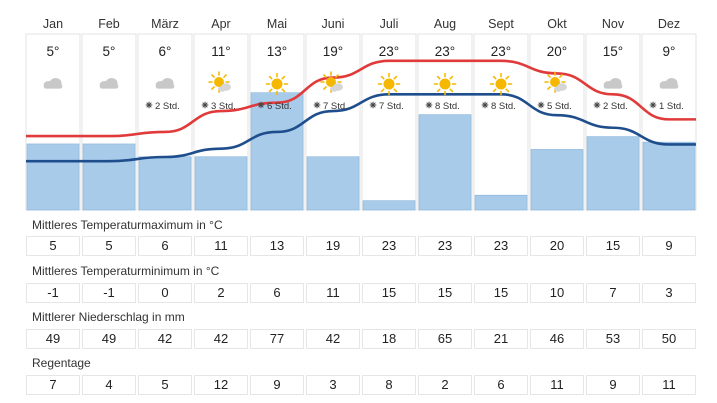 The width and height of the screenshot is (717, 403). What do you see at coordinates (501, 24) in the screenshot?
I see `month-label: Sept` at bounding box center [501, 24].